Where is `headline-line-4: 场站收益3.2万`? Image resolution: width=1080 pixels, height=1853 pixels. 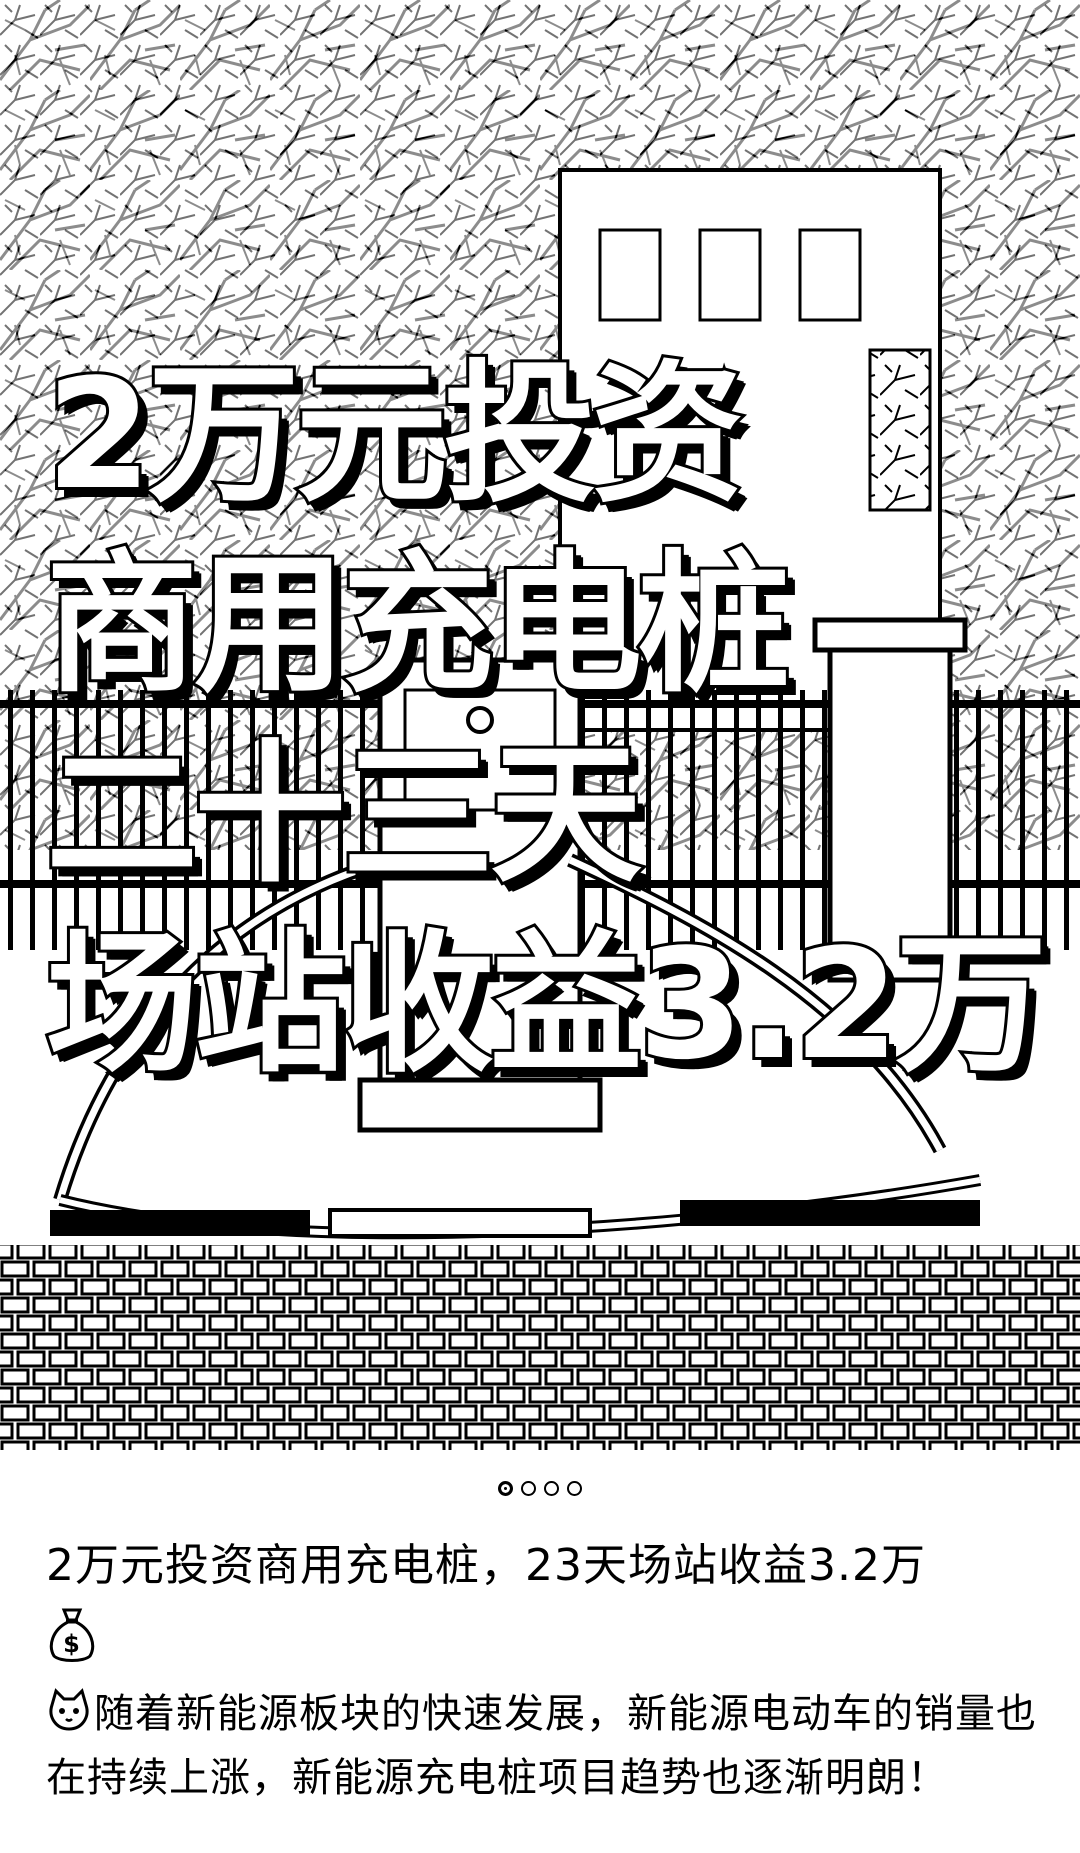
headline-line-4: 场站收益3.2万 is located at coordinates (546, 1004).